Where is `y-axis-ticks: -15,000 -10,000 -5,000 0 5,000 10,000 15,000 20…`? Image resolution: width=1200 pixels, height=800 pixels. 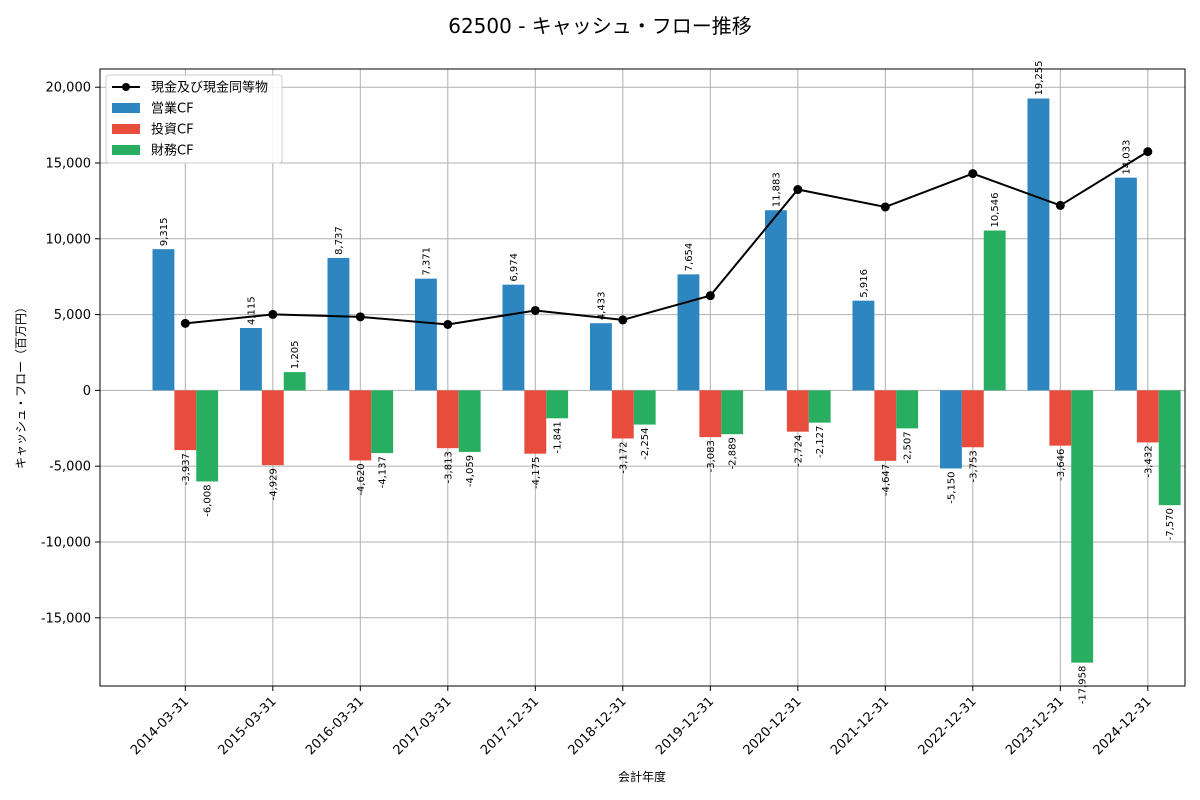 y-axis-ticks: -15,000 -10,000 -5,000 0 5,000 10,000 15,000 20… is located at coordinates (70, 353).